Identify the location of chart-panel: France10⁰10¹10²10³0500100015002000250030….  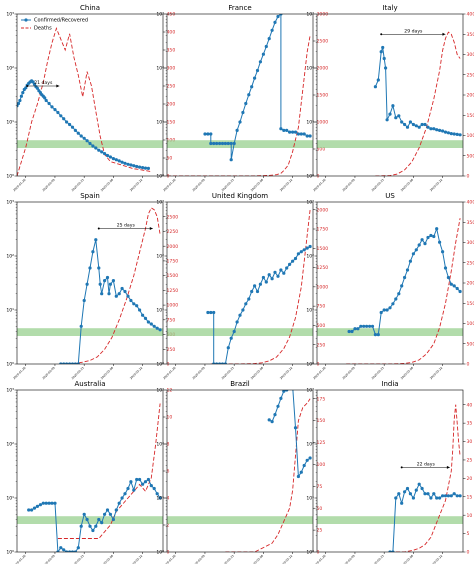
(242, 98).